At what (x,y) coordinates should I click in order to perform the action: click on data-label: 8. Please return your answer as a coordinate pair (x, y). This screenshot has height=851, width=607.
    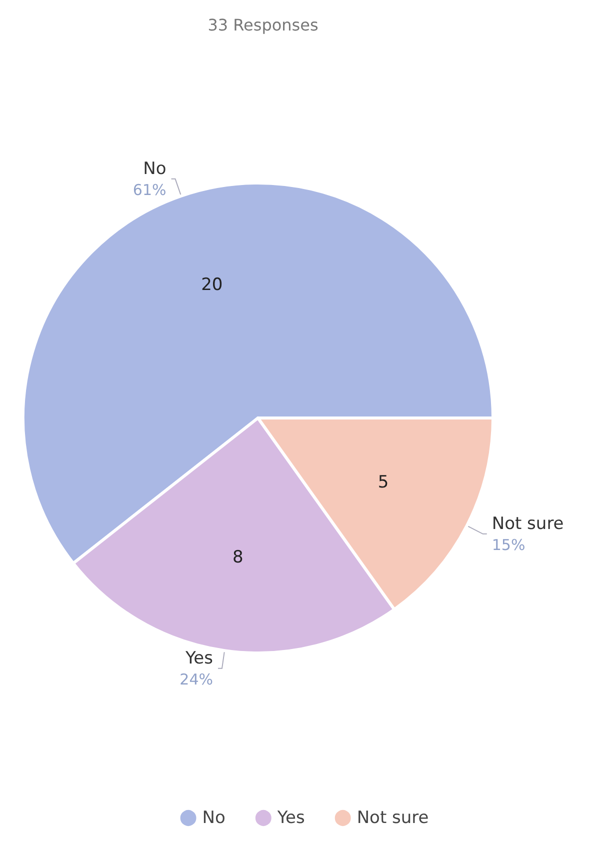
    Looking at the image, I should click on (238, 558).